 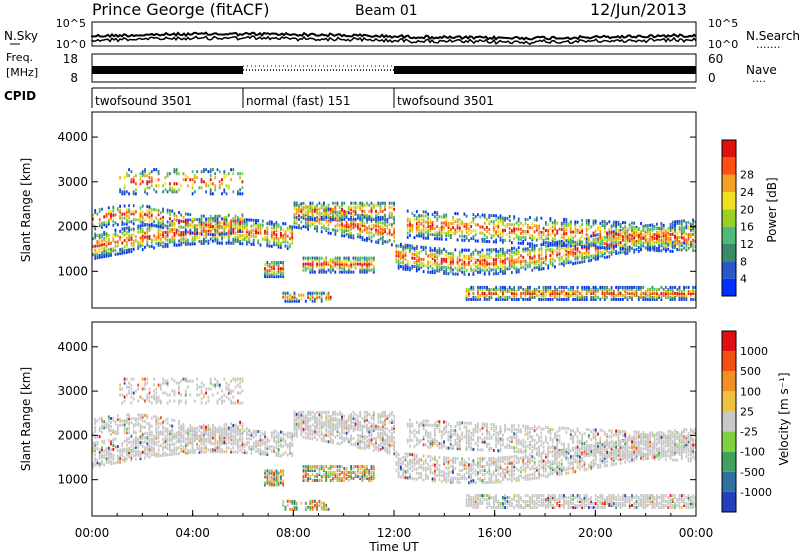 What do you see at coordinates (394, 70) in the screenshot?
I see `freq-trace` at bounding box center [394, 70].